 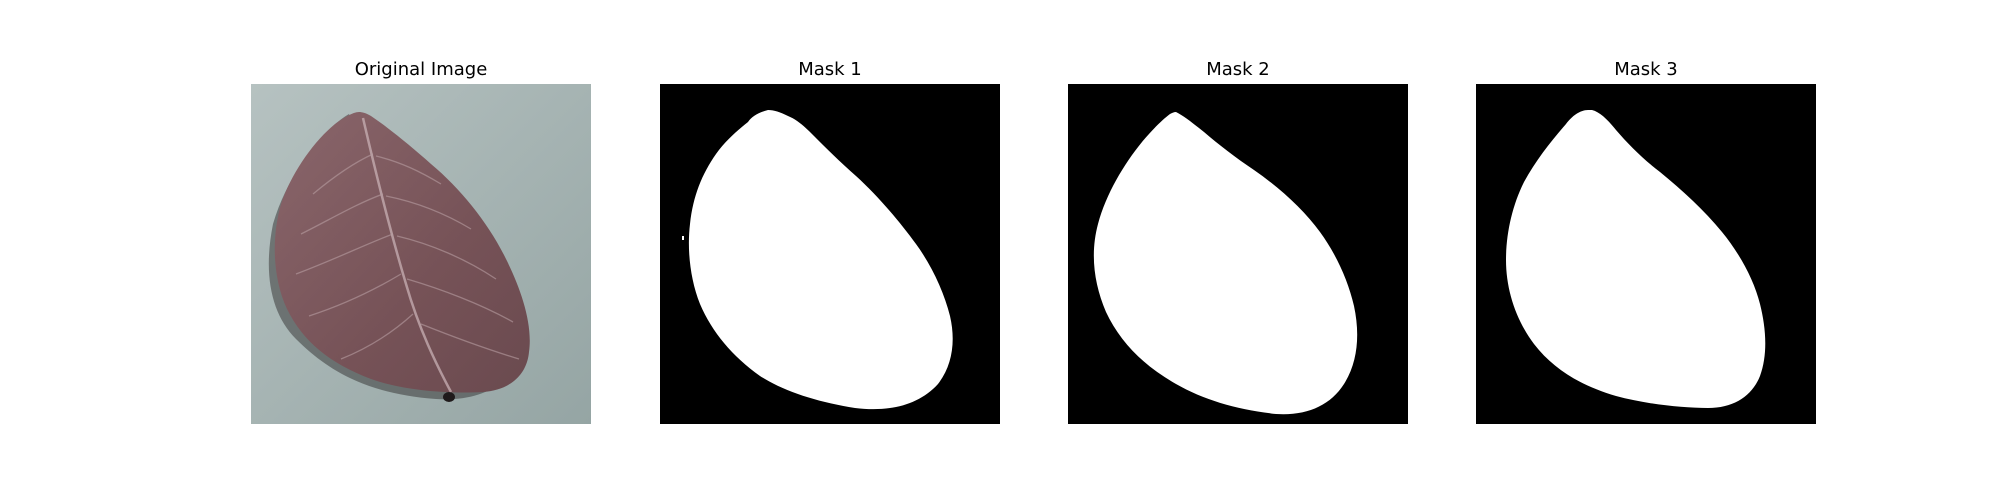 I want to click on leaf-petiole, so click(x=449, y=397).